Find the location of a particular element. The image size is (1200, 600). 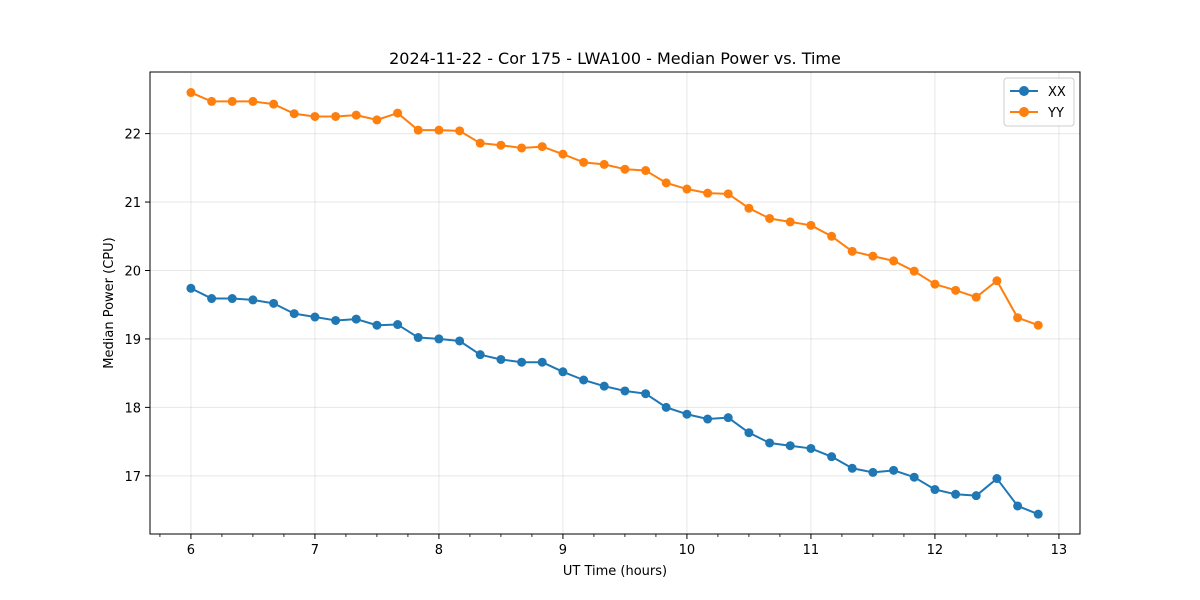

x-tick-label: 12 is located at coordinates (935, 550).